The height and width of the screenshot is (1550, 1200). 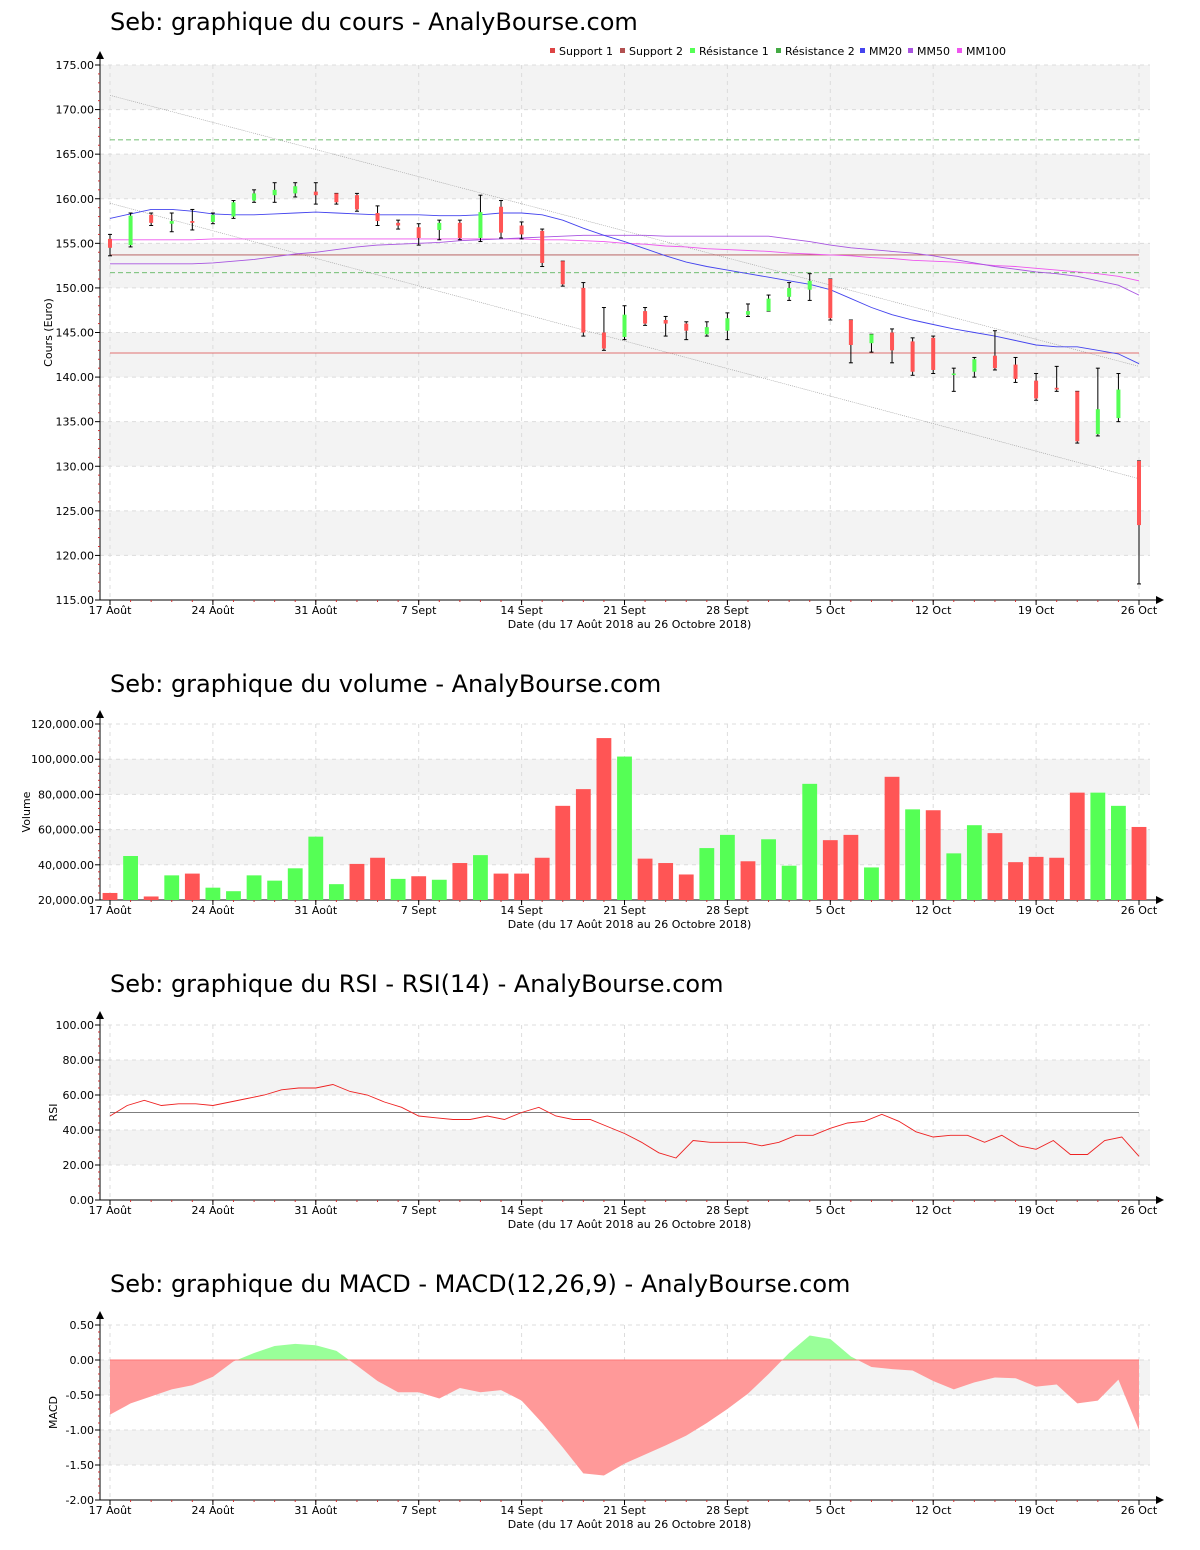 What do you see at coordinates (1036, 910) in the screenshot?
I see `volume-x-tick-label: 19 Oct` at bounding box center [1036, 910].